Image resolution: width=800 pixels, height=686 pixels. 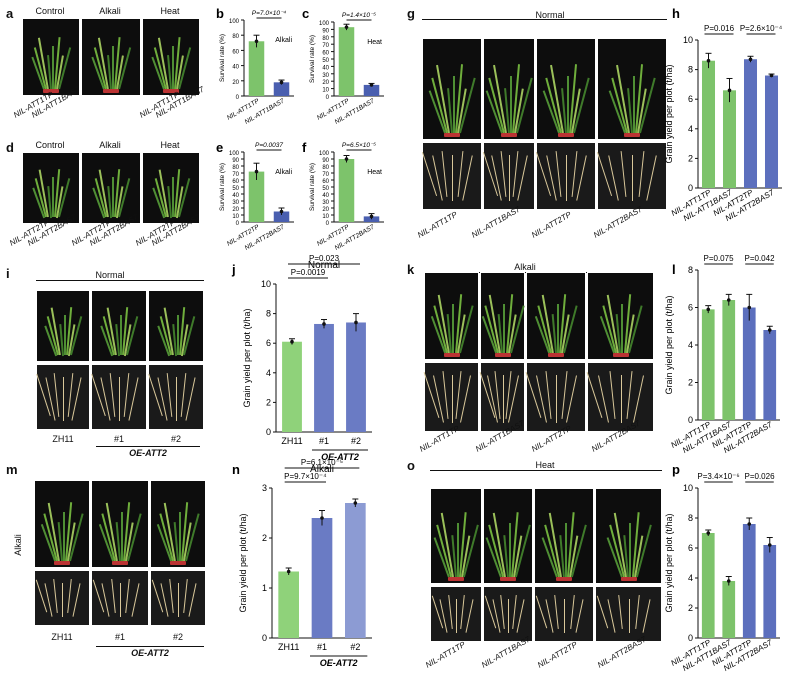 What do you see at coordinates (325, 189) in the screenshot?
I see `f-y-tick-label: 50` at bounding box center [325, 189].